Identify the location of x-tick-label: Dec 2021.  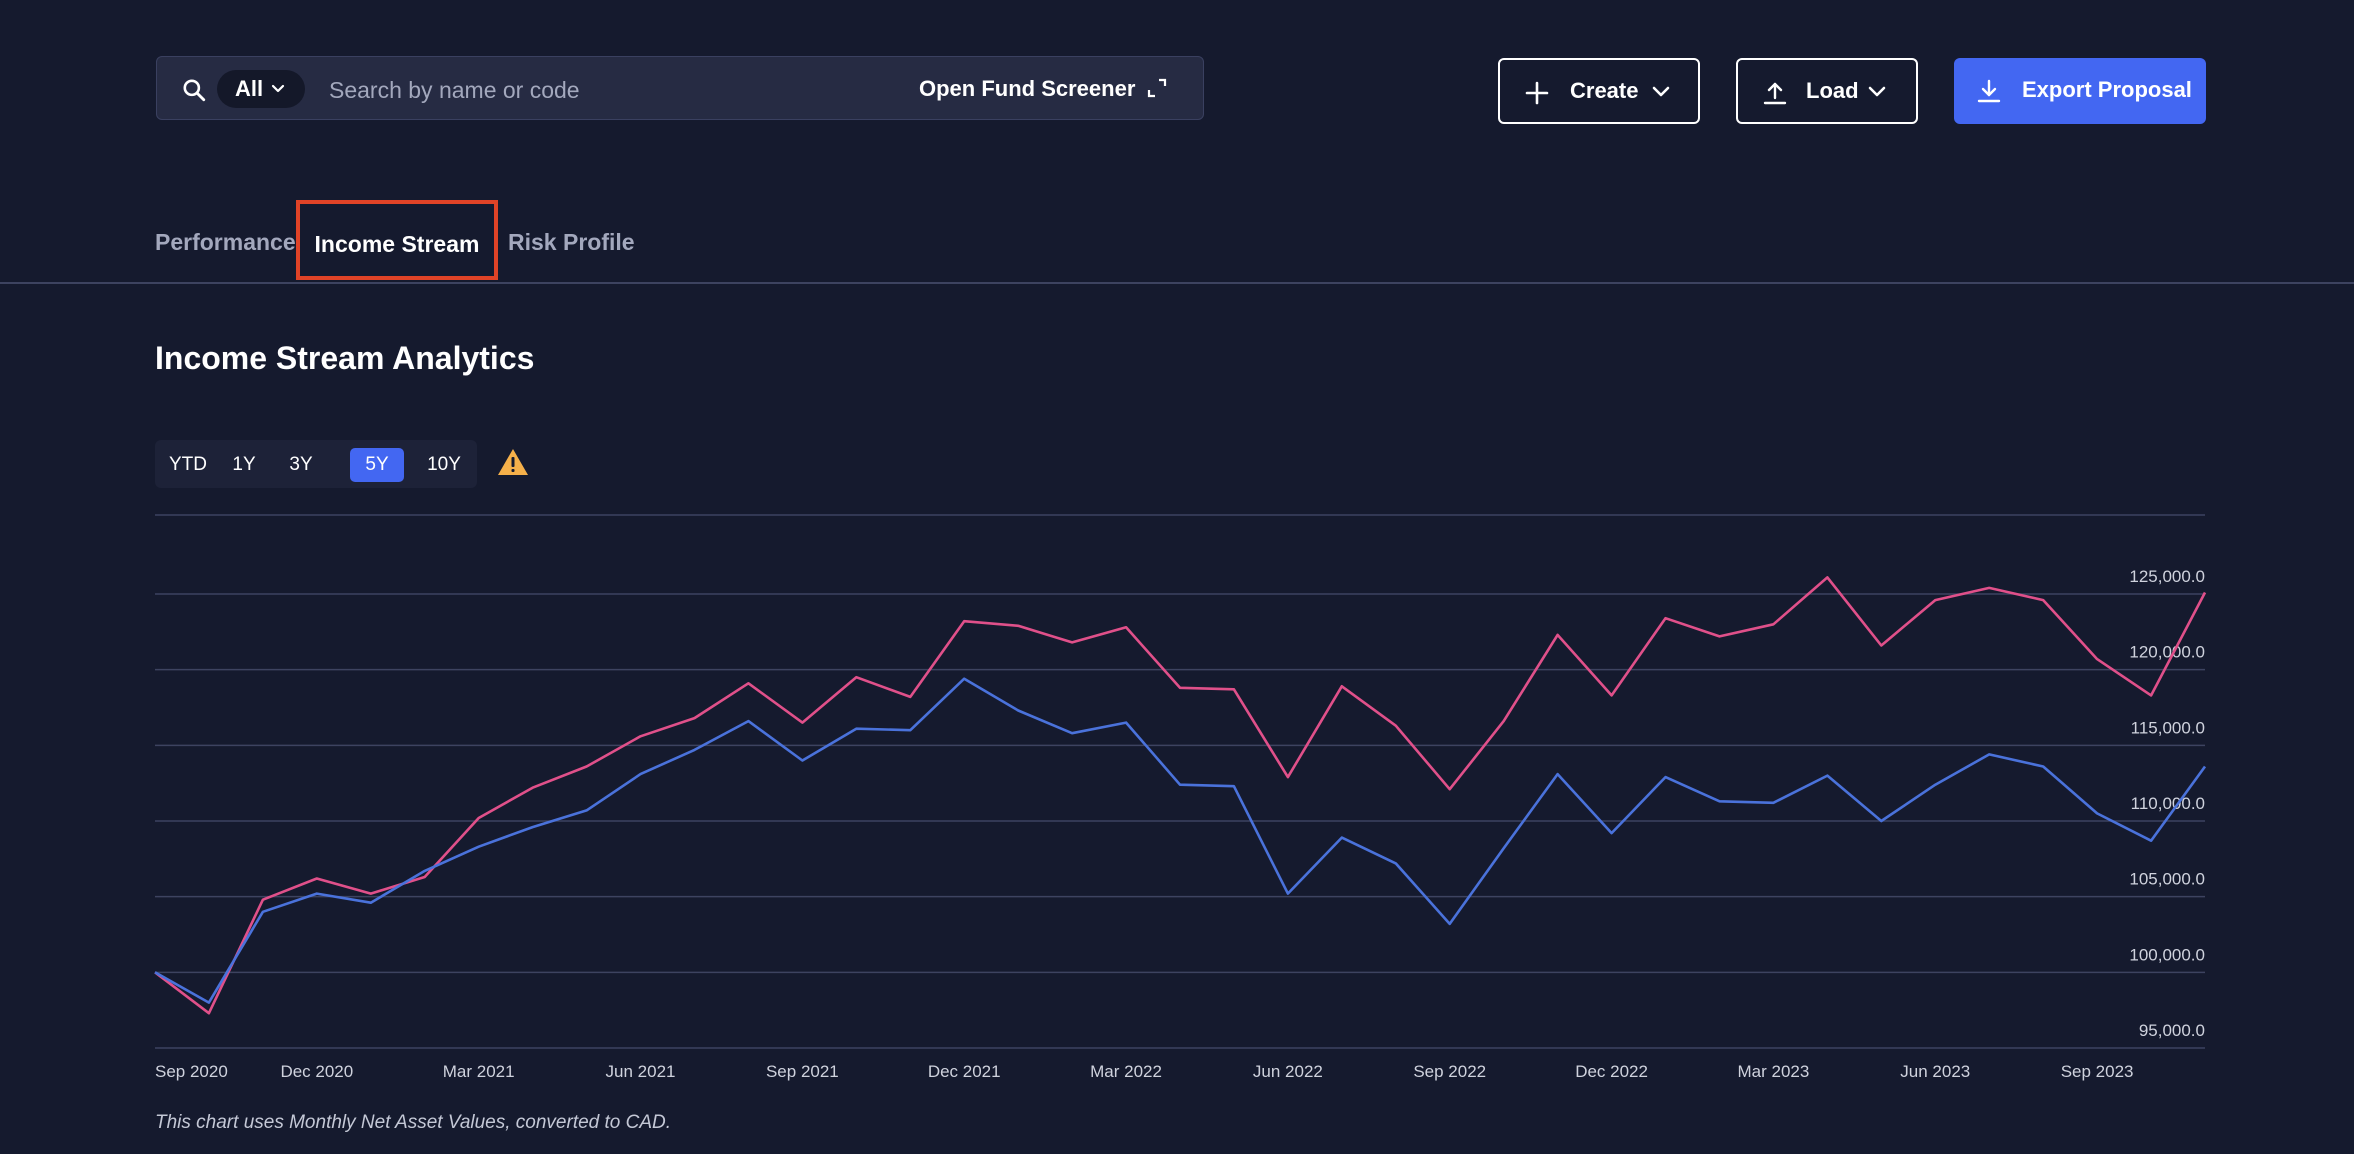
(964, 1071).